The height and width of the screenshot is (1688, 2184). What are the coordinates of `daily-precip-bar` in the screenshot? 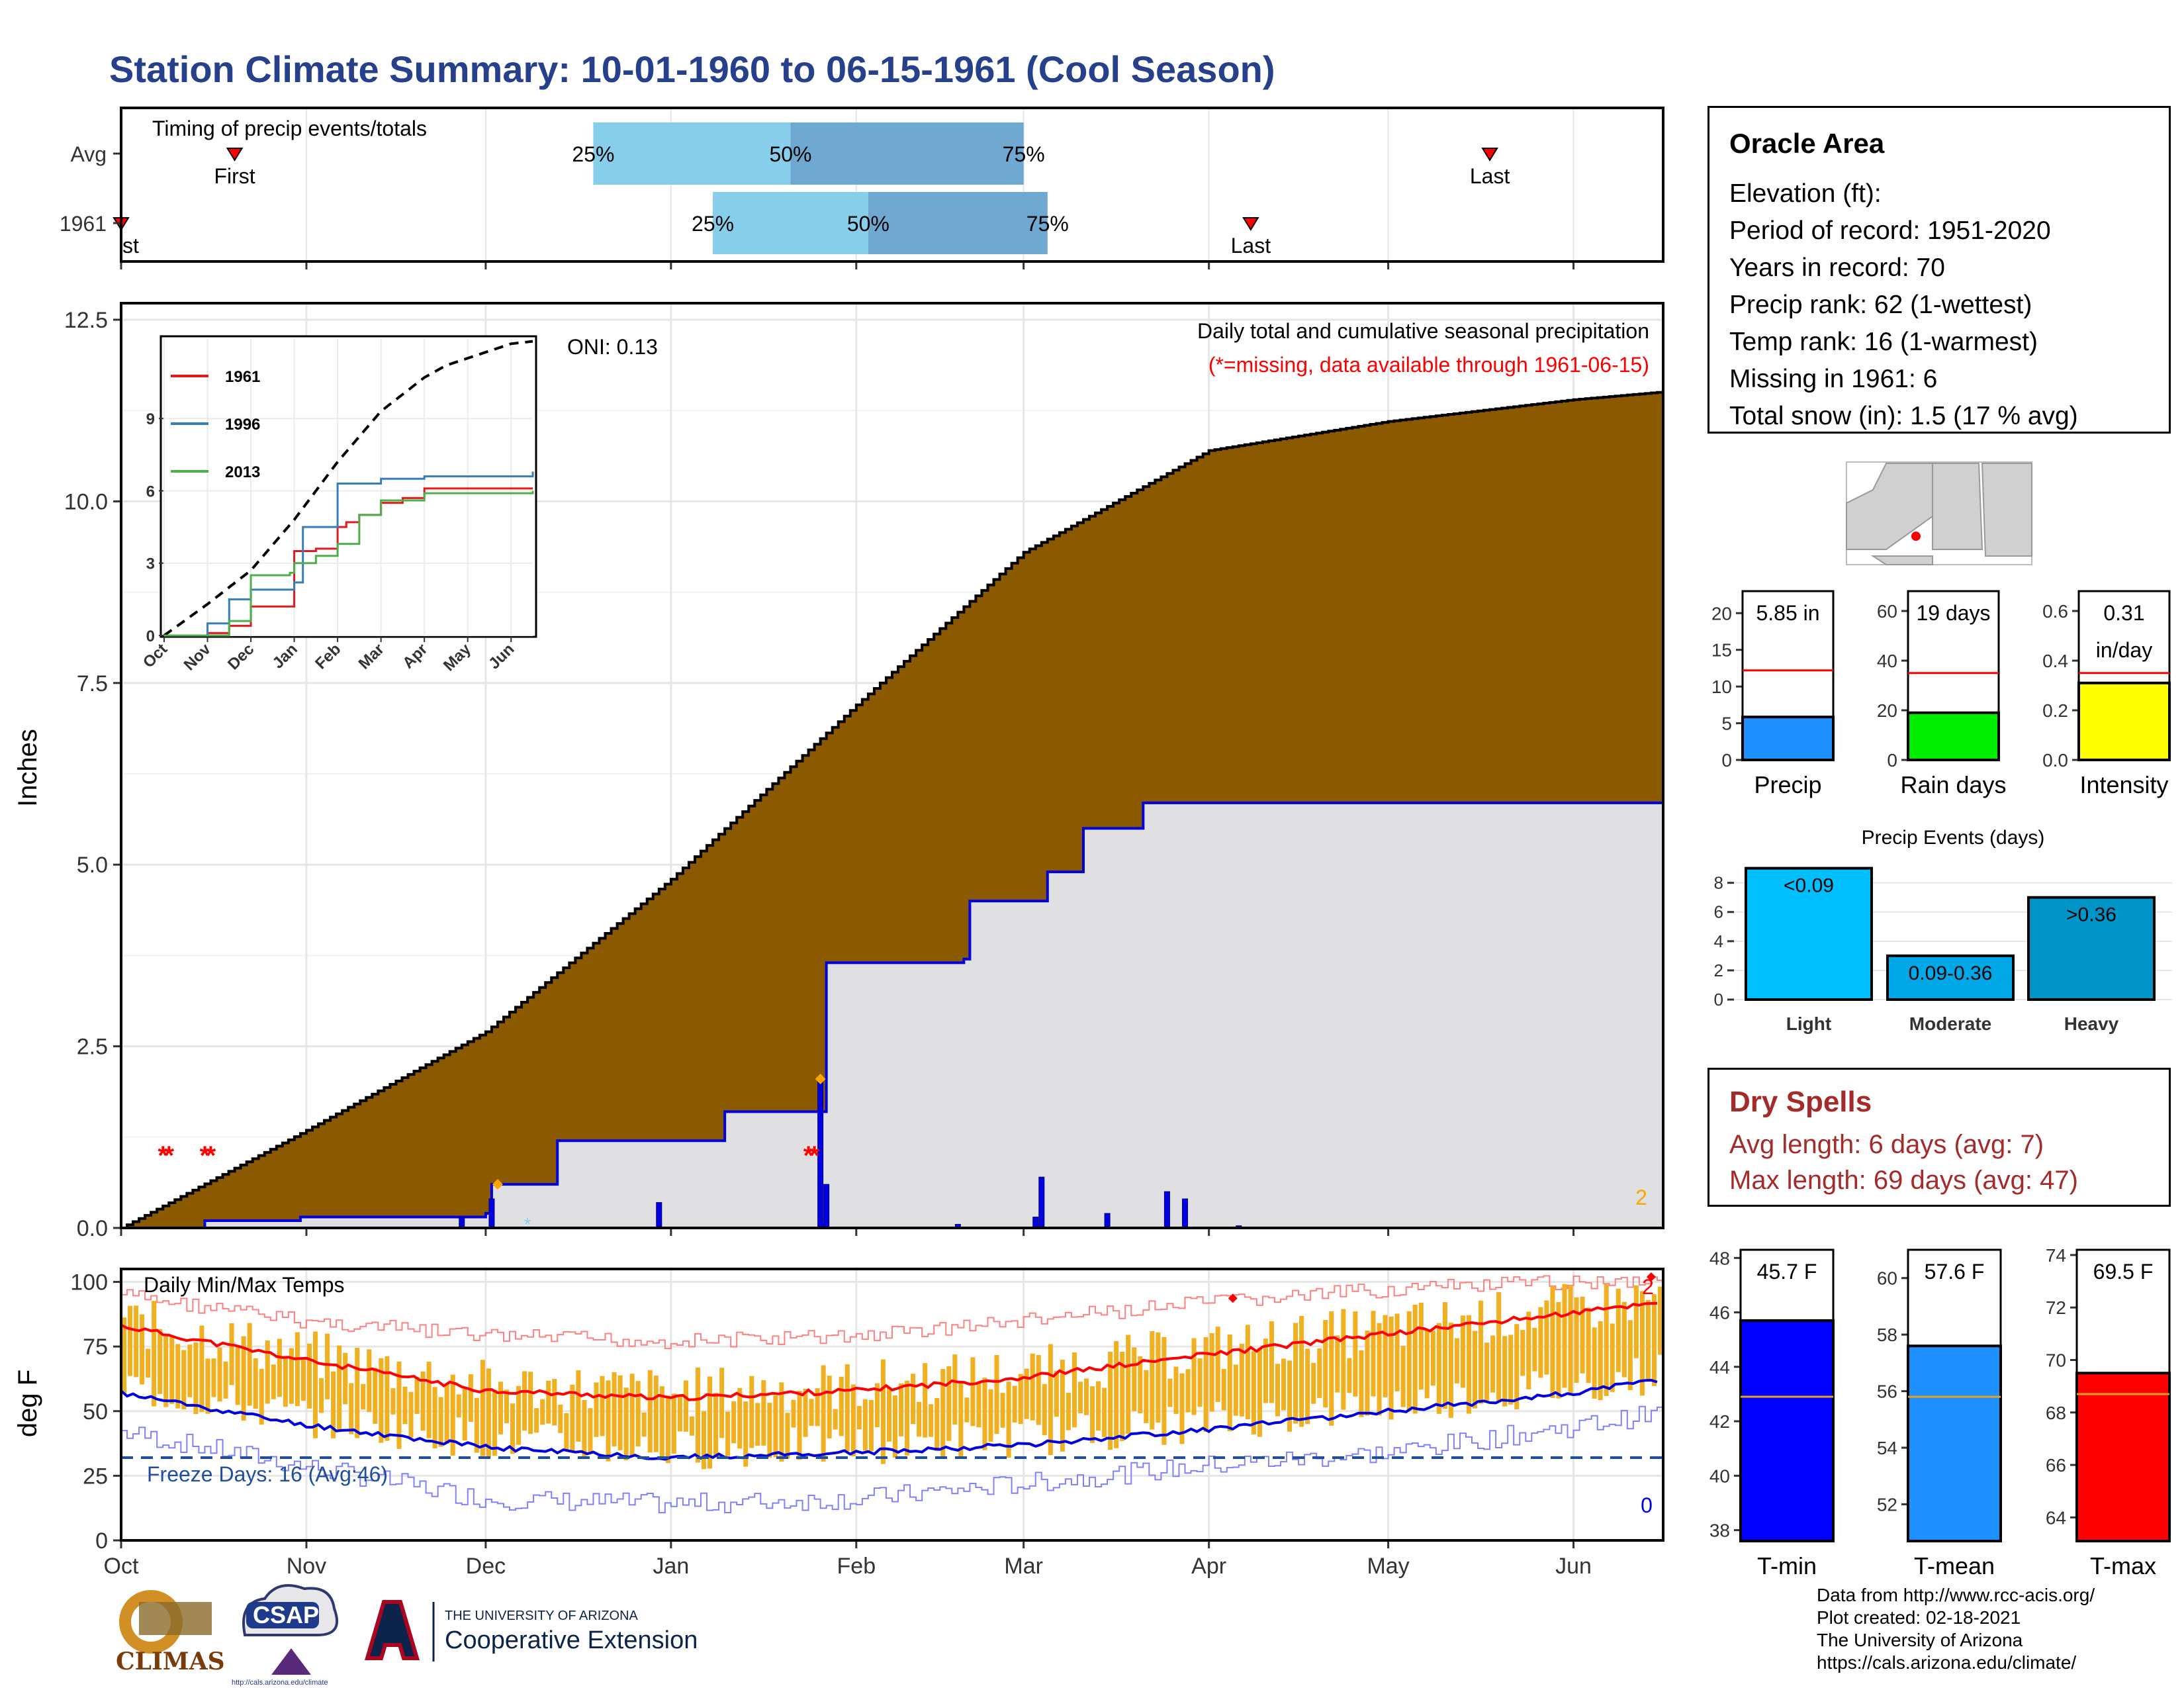 It's located at (462, 1223).